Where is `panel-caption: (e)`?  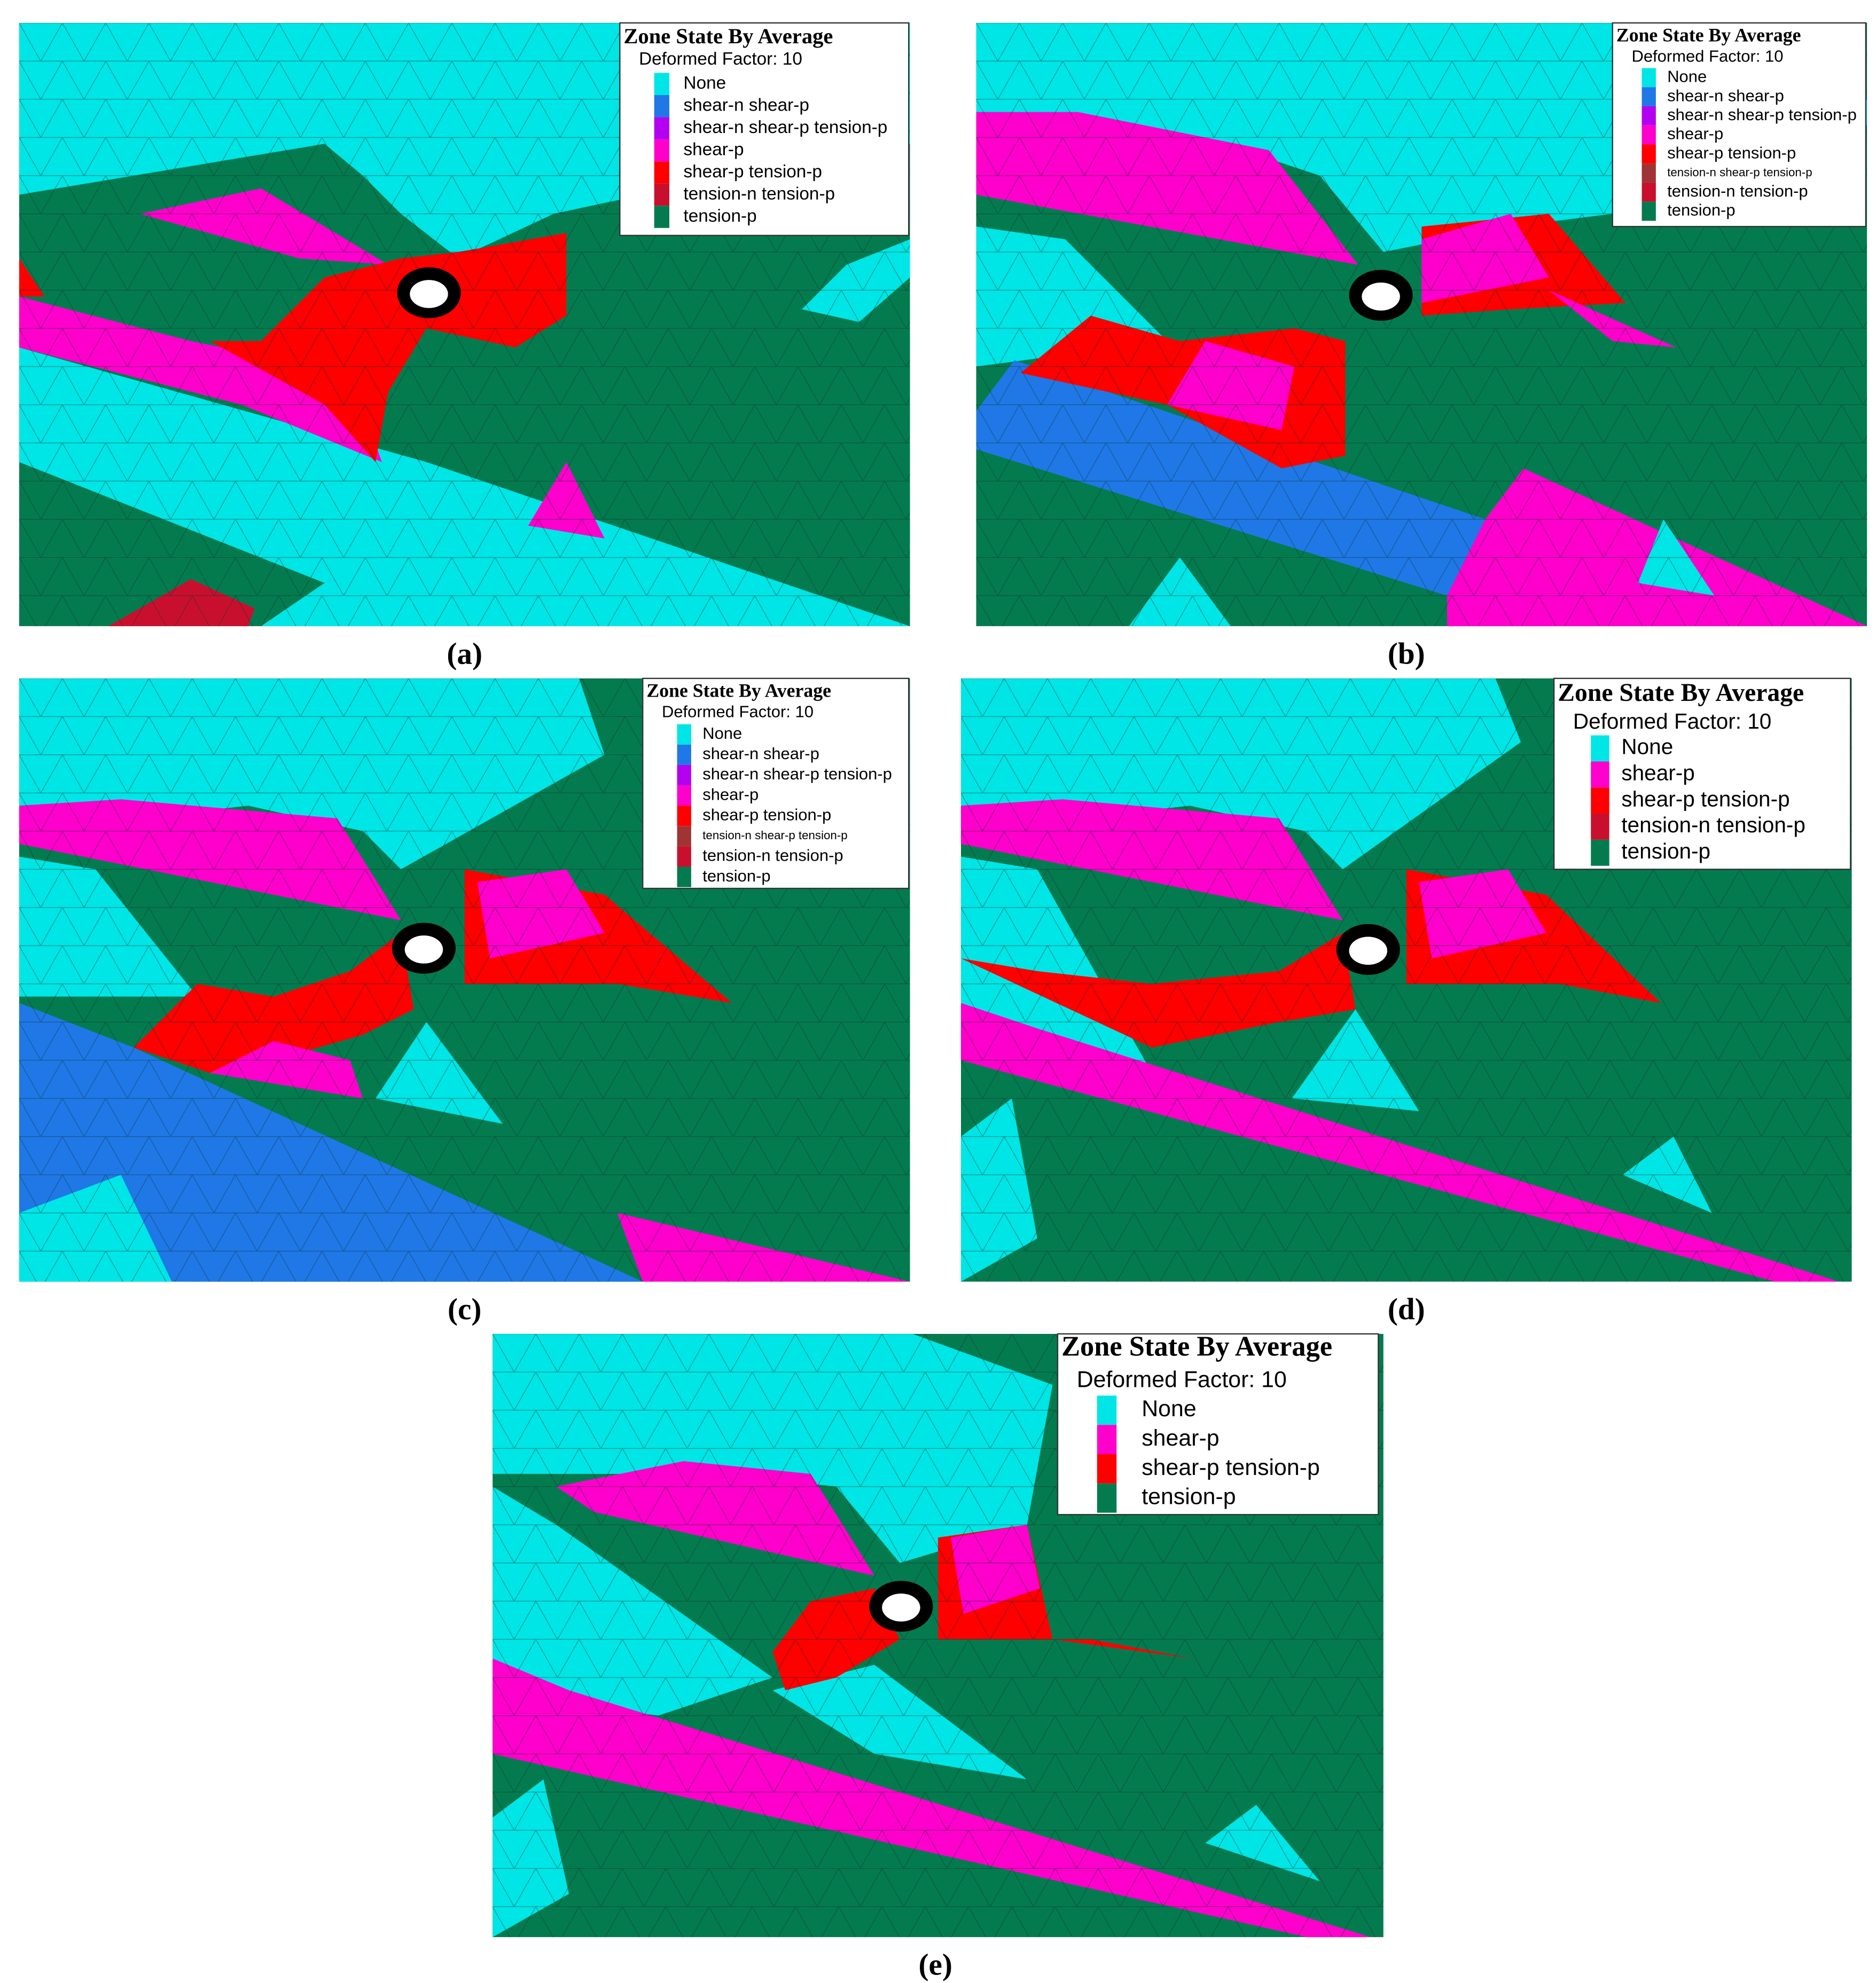
panel-caption: (e) is located at coordinates (935, 1965).